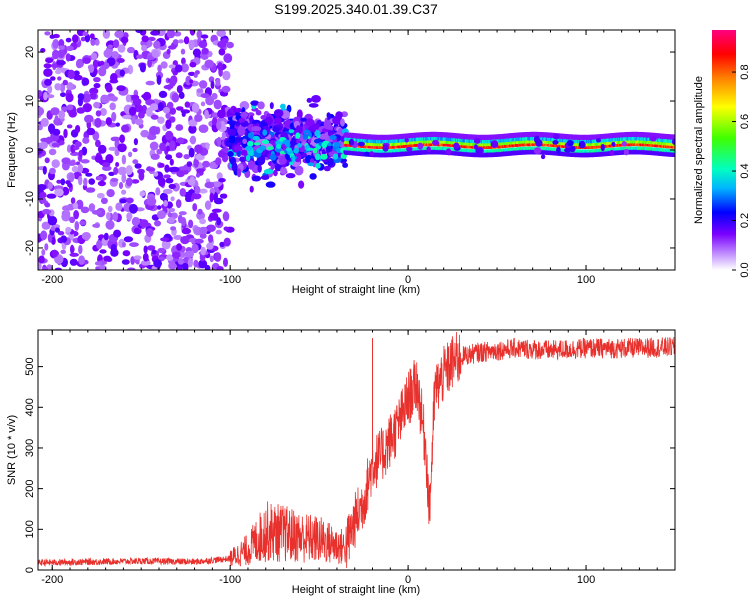 The width and height of the screenshot is (750, 600). Describe the element at coordinates (30, 199) in the screenshot. I see `y-tick-label: -10` at that location.